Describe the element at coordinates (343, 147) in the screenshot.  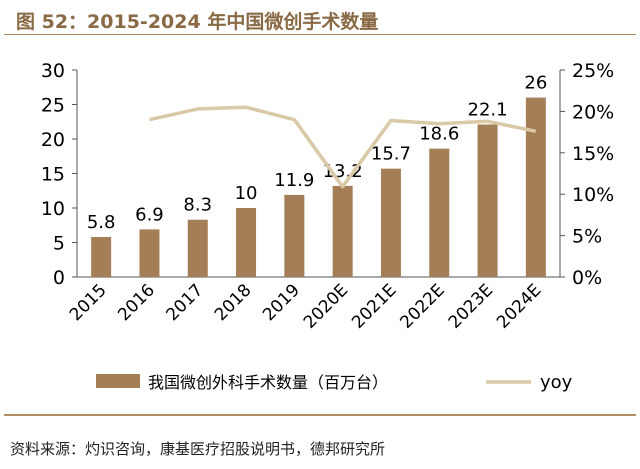
I see `yoy-line` at that location.